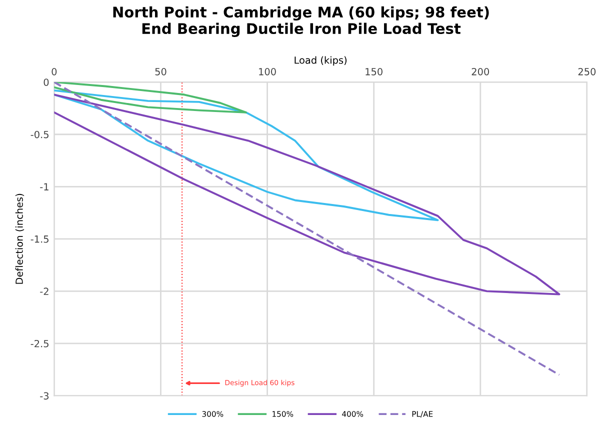  What do you see at coordinates (374, 72) in the screenshot?
I see `x-tick-label: 150` at bounding box center [374, 72].